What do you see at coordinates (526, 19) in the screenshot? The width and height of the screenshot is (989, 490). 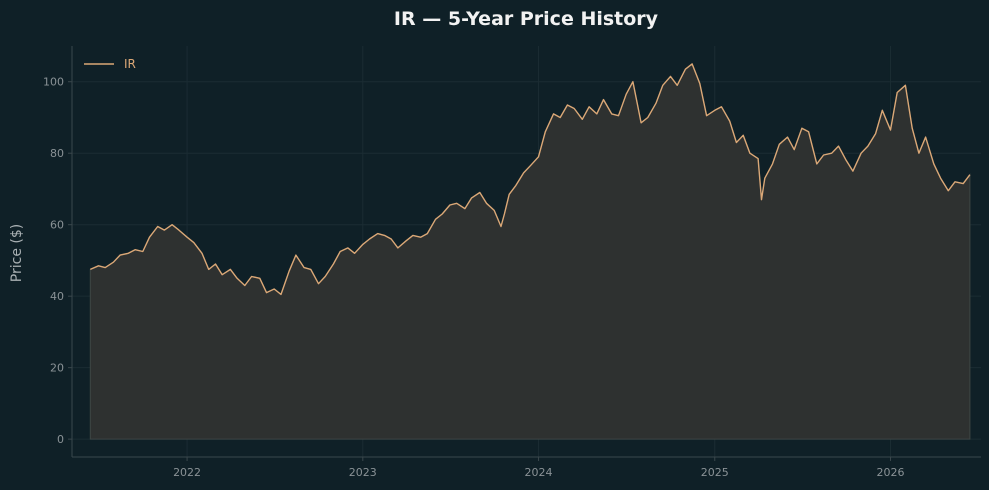 I see `chart-title: IR — 5-Year Price History` at bounding box center [526, 19].